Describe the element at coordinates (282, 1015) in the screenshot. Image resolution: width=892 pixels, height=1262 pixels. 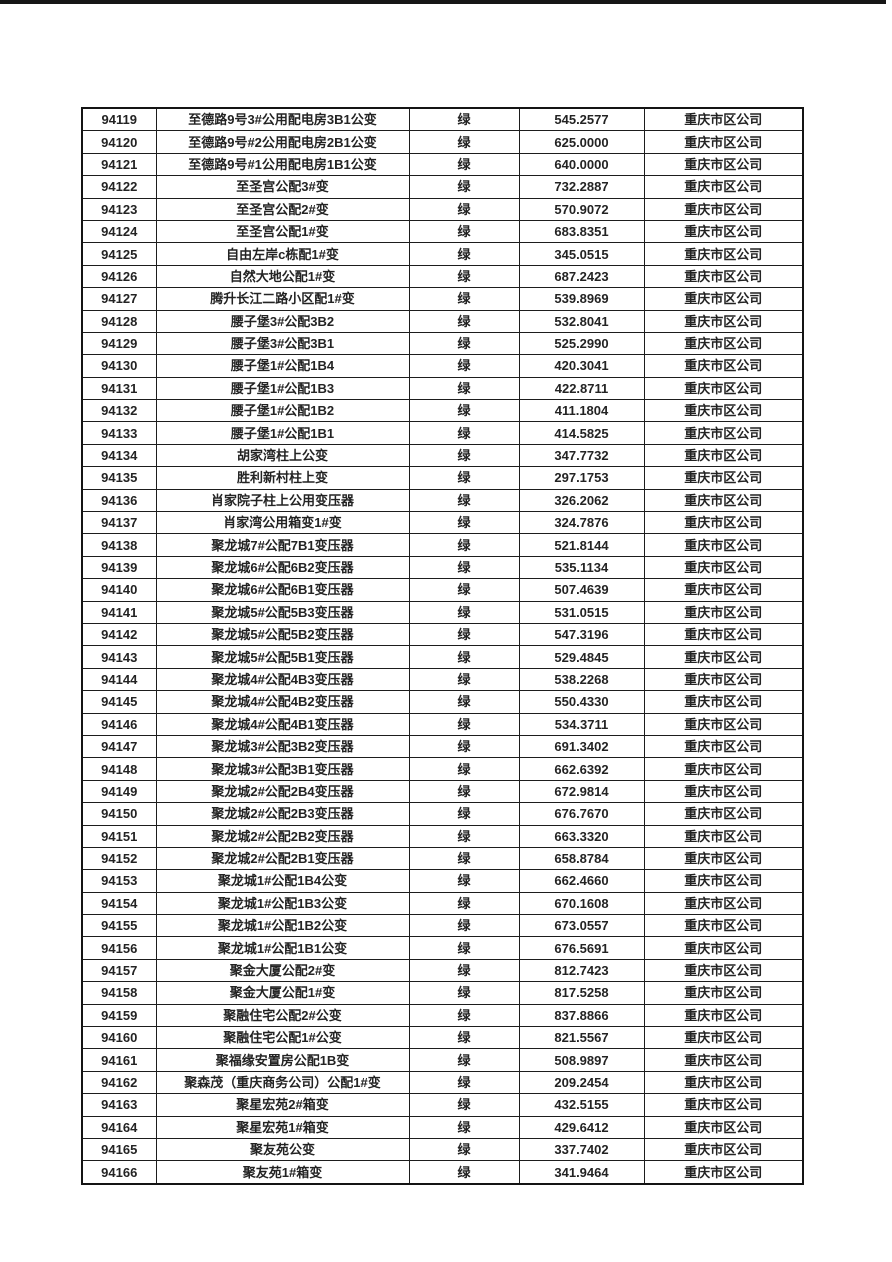
I see `cell-transformer-name: 聚融住宅公配2#公变` at that location.